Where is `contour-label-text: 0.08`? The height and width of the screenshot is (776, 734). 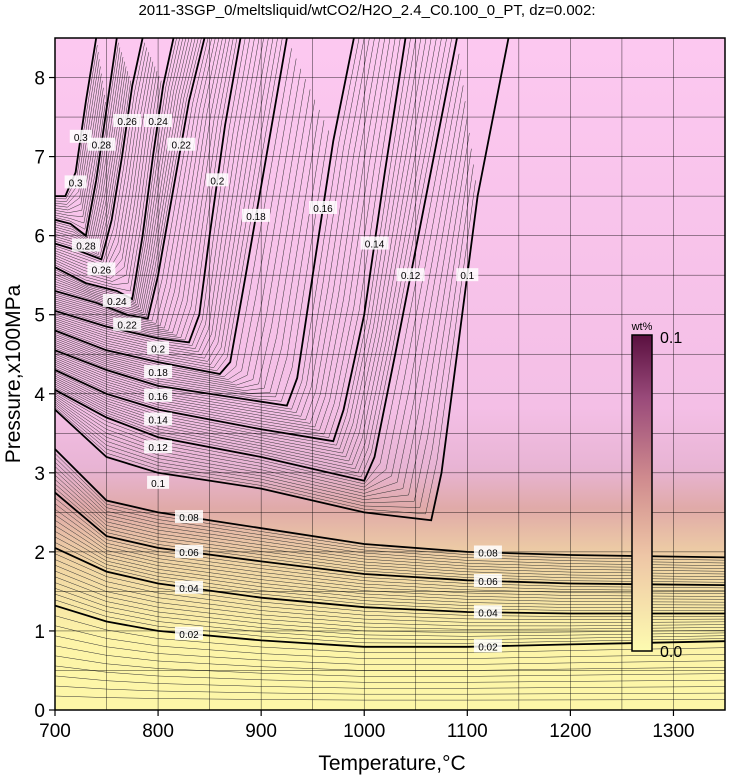 contour-label-text: 0.08 is located at coordinates (488, 554).